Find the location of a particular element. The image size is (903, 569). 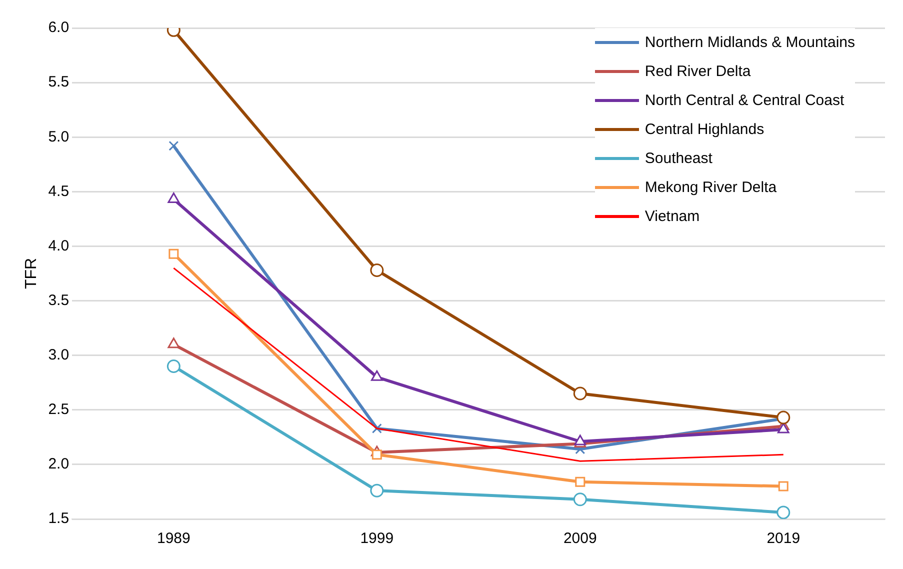

y-tick-label: 3.0 is located at coordinates (59, 355).